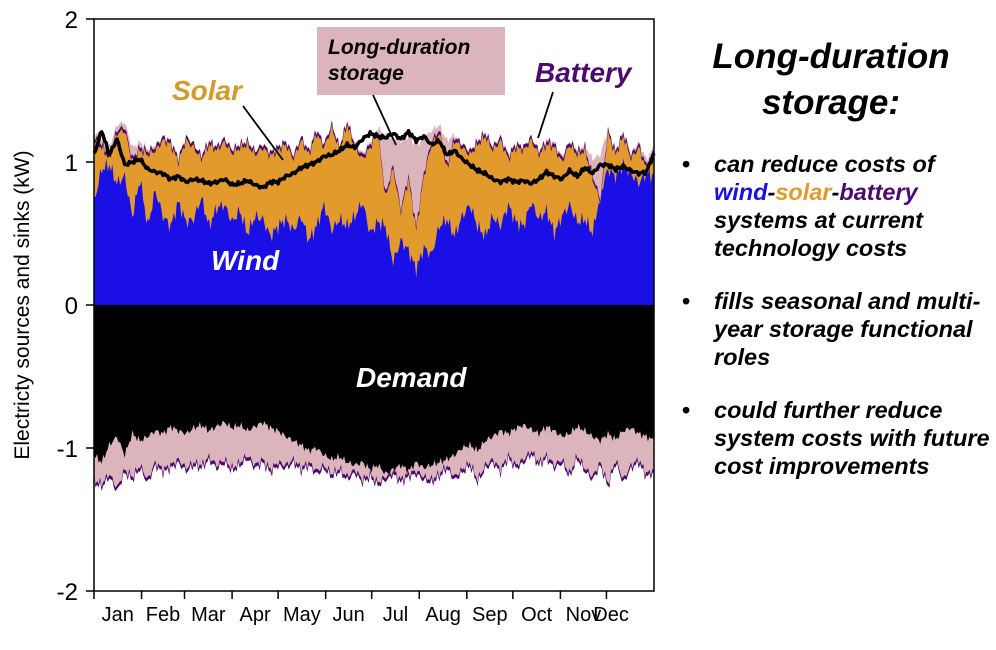  I want to click on x-tick-label: Feb, so click(163, 615).